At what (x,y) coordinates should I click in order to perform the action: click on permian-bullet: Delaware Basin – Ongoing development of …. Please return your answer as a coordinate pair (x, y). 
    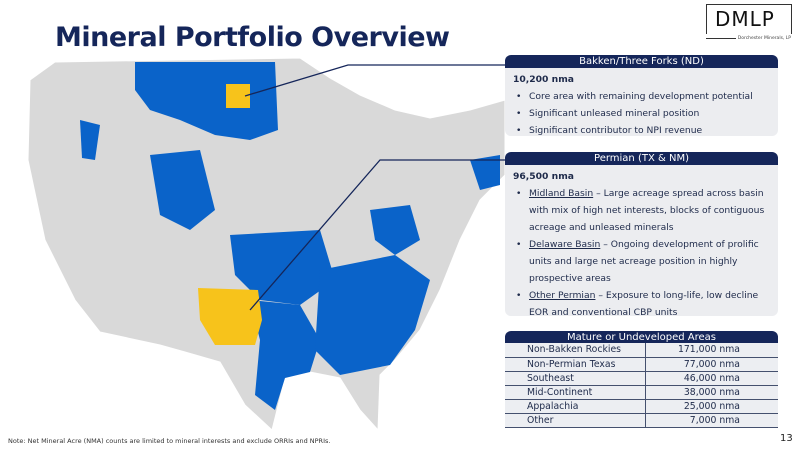
    Looking at the image, I should click on (642, 261).